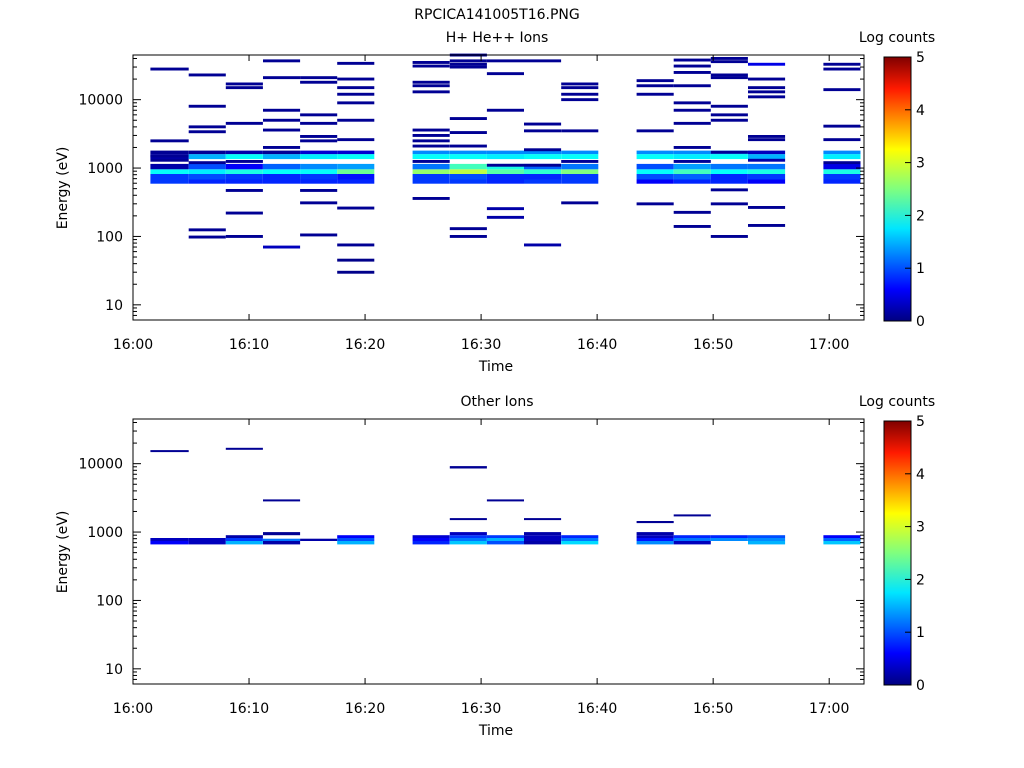 This screenshot has width=1024, height=768. What do you see at coordinates (920, 111) in the screenshot?
I see `colorbar-tick-label: 4` at bounding box center [920, 111].